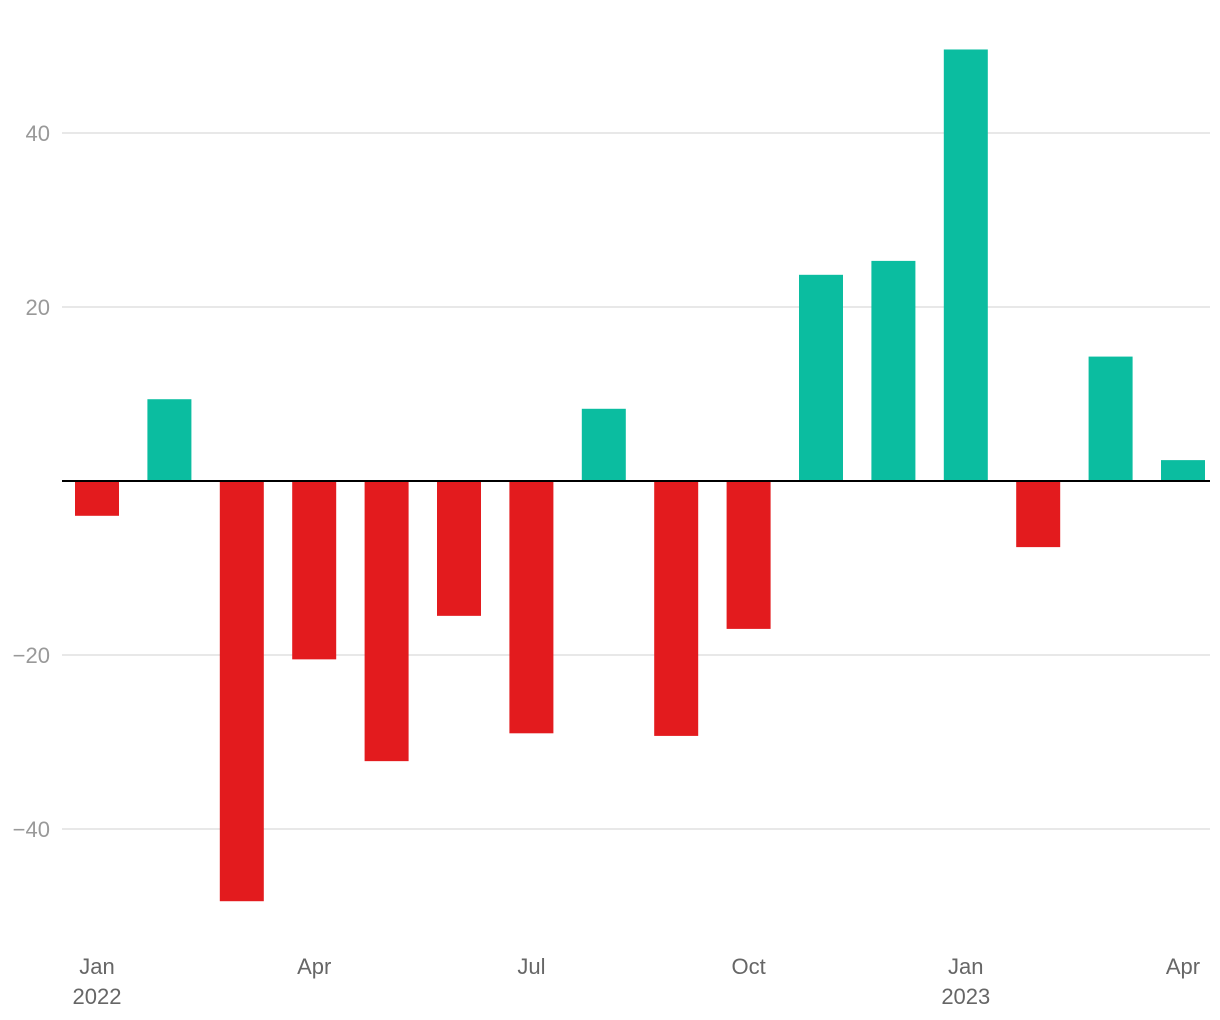  What do you see at coordinates (637, 981) in the screenshot?
I see `x-axis-labels: Jan 2022 Apr Jul Oct Jan 2023 Apr` at bounding box center [637, 981].